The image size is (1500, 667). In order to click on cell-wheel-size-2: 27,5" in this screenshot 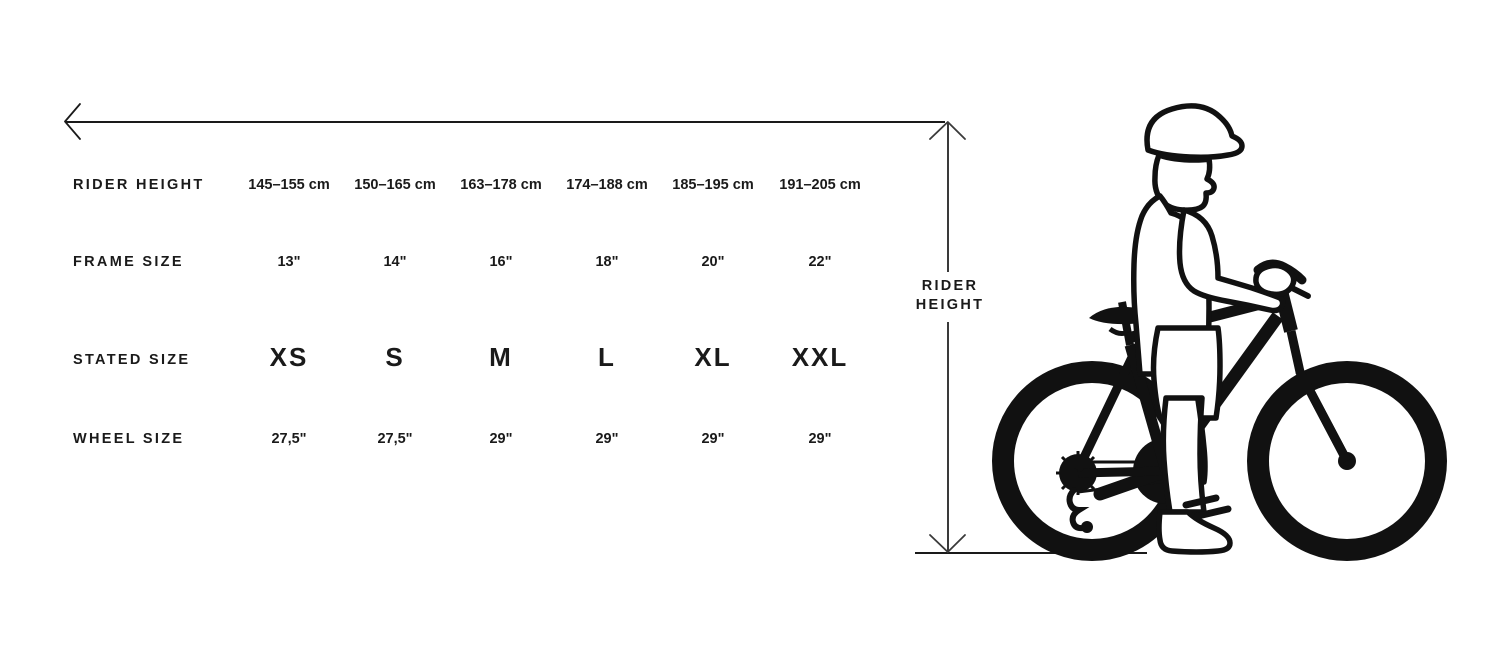, I will do `click(395, 439)`.